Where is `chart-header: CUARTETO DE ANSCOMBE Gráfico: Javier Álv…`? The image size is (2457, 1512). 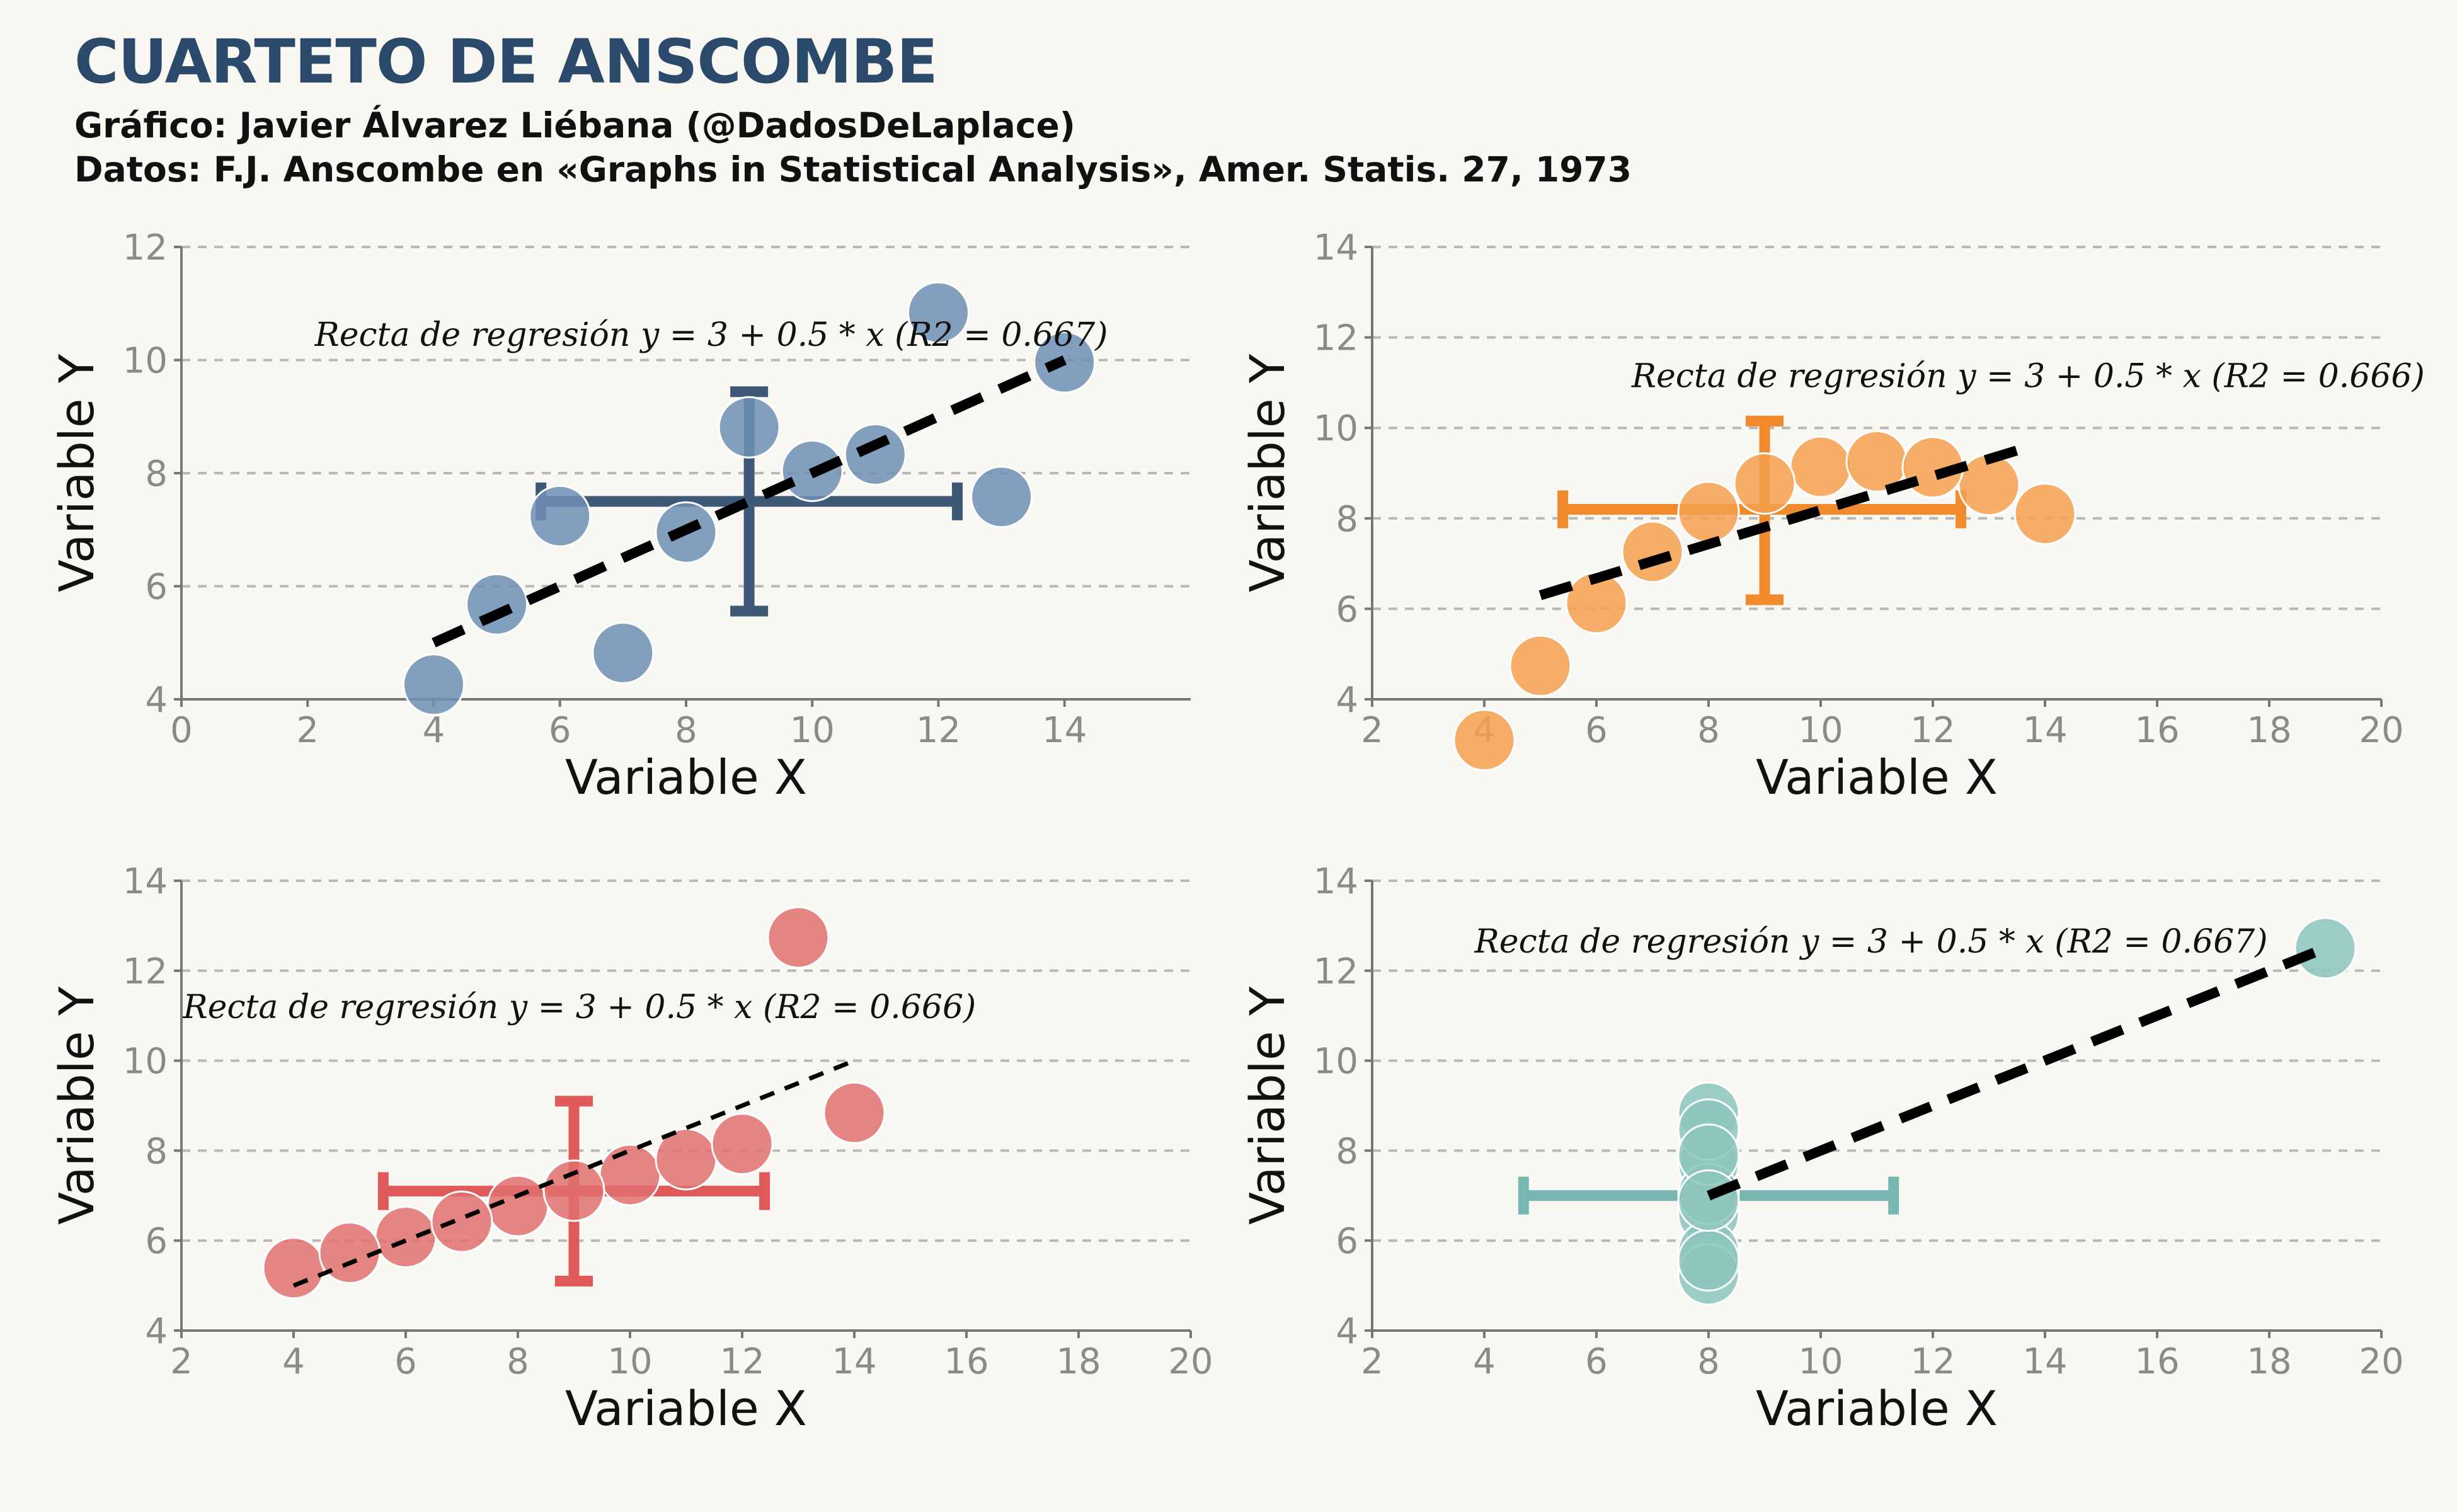 chart-header: CUARTETO DE ANSCOMBE Gráfico: Javier Álv… is located at coordinates (853, 108).